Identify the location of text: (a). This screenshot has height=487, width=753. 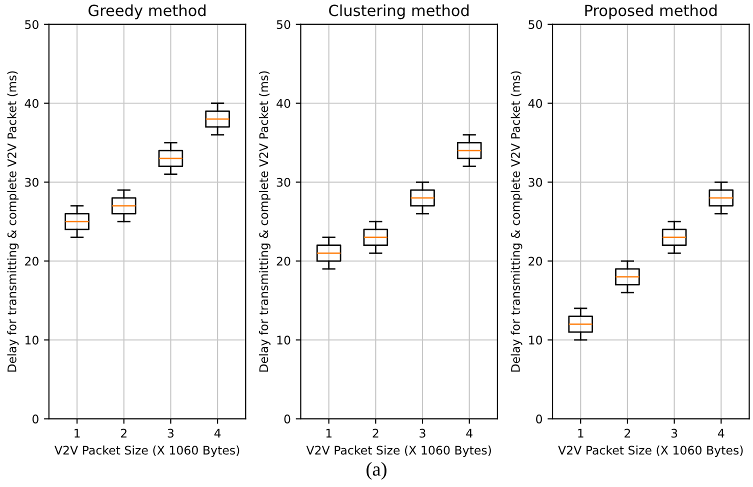
(376, 471).